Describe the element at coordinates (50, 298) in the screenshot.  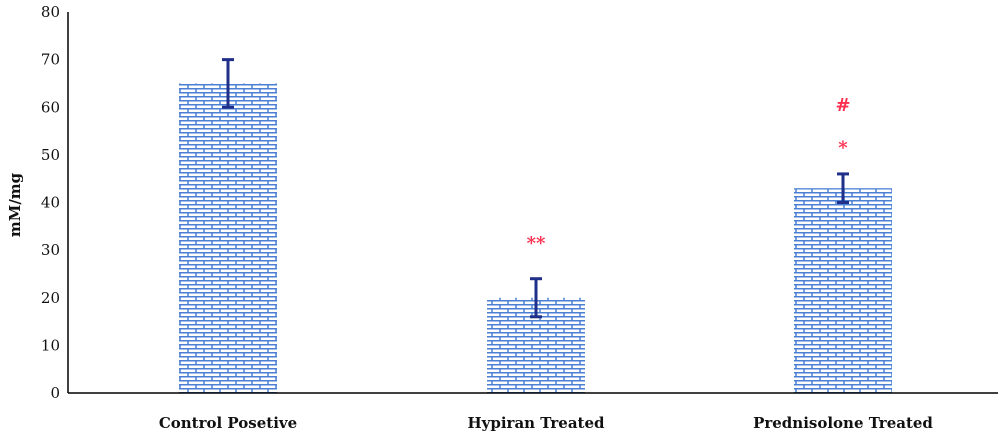
I see `y-tick-label: 20` at that location.